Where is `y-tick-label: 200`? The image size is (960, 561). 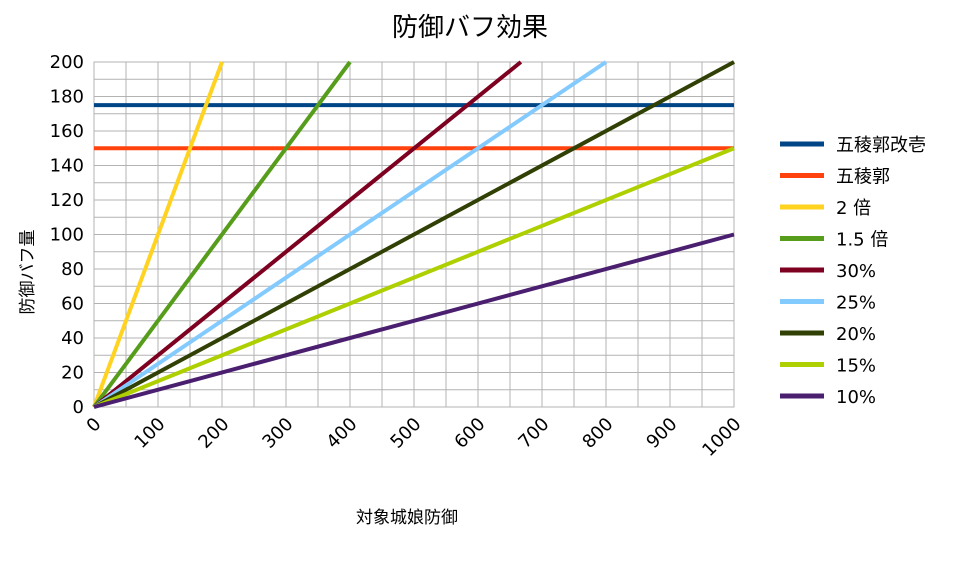
y-tick-label: 200 is located at coordinates (67, 62).